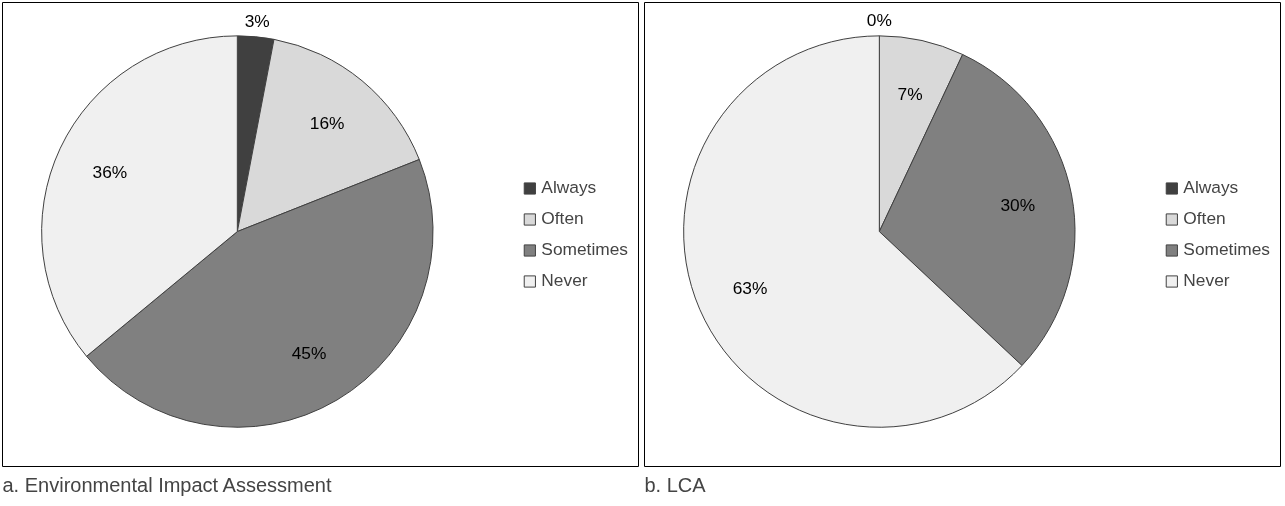 This screenshot has width=1285, height=506. I want to click on data-label: 63%, so click(750, 287).